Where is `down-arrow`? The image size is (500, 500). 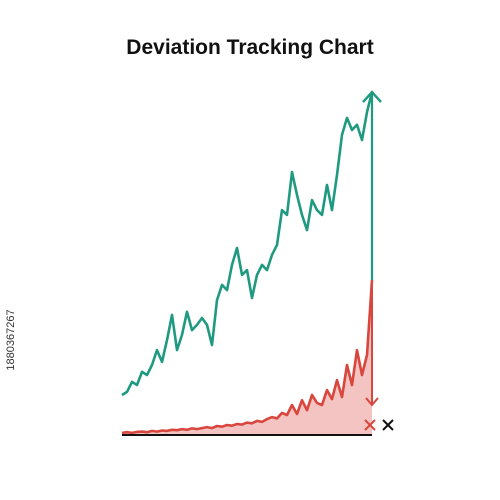
down-arrow is located at coordinates (372, 402).